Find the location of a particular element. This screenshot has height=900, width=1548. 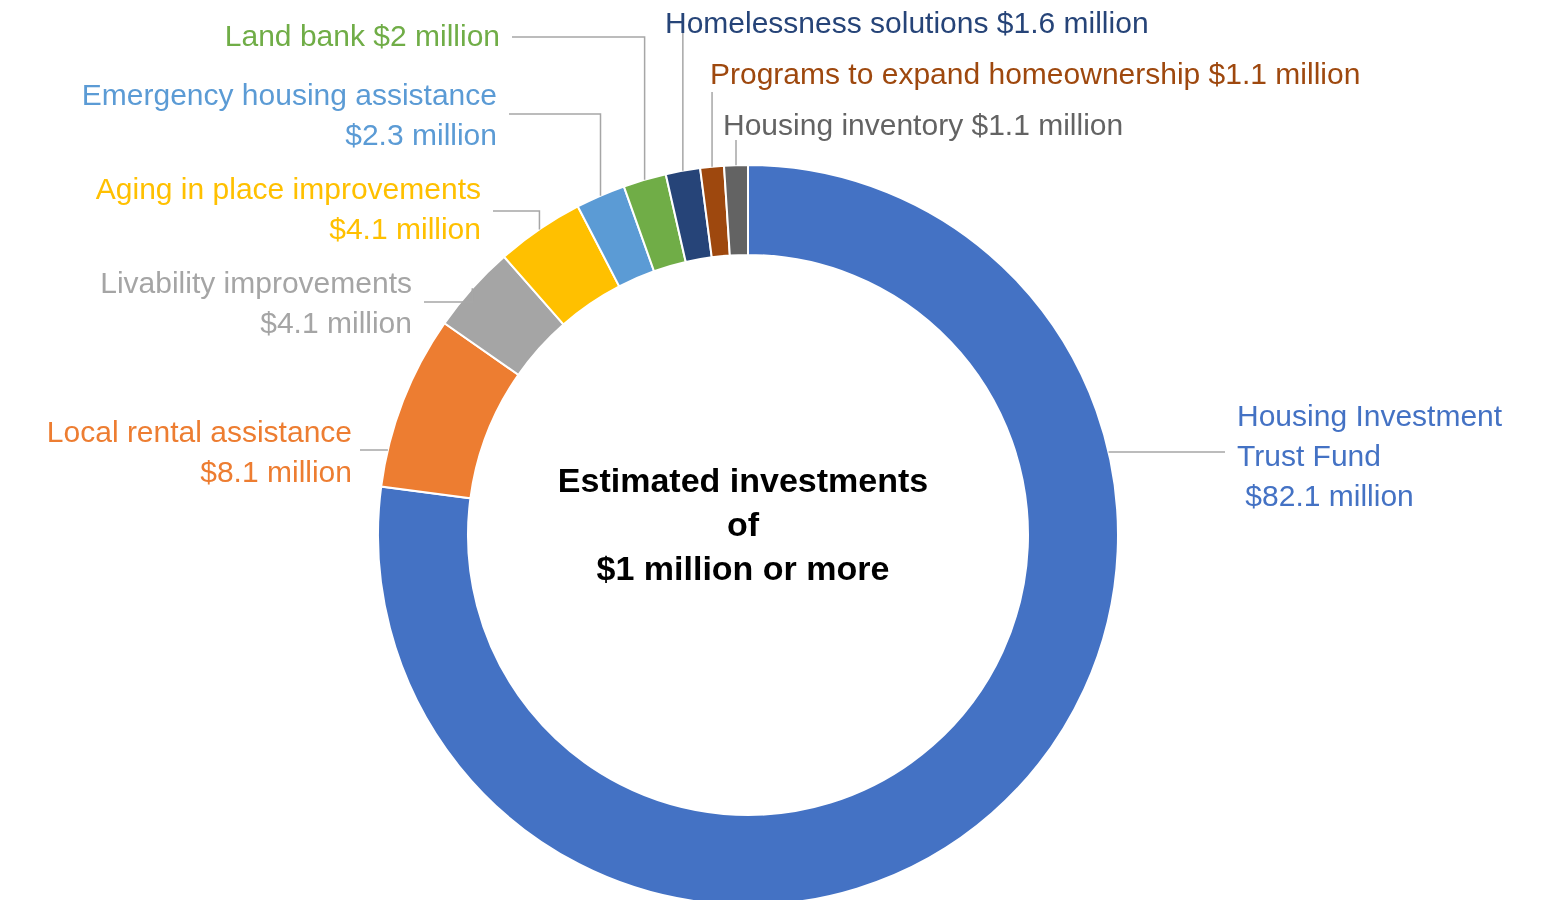

slice-label: Housing inventory $1.1 million is located at coordinates (923, 124).